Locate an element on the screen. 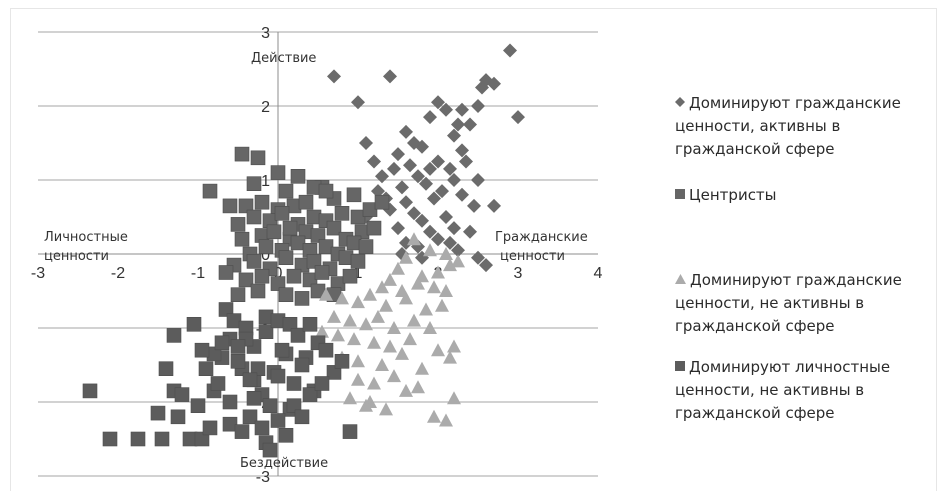 This screenshot has height=495, width=939. axis-annotation-left-line2: ценности is located at coordinates (76, 256).